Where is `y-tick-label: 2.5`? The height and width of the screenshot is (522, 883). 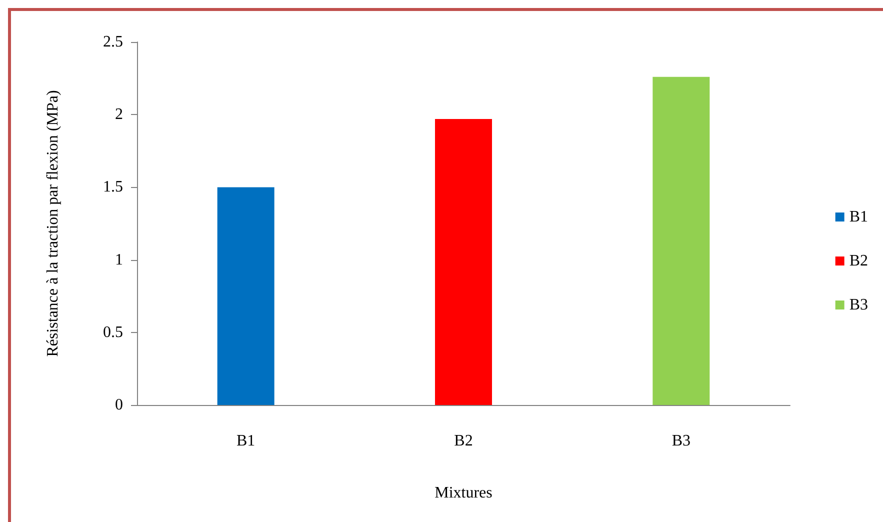
y-tick-label: 2.5 is located at coordinates (113, 42).